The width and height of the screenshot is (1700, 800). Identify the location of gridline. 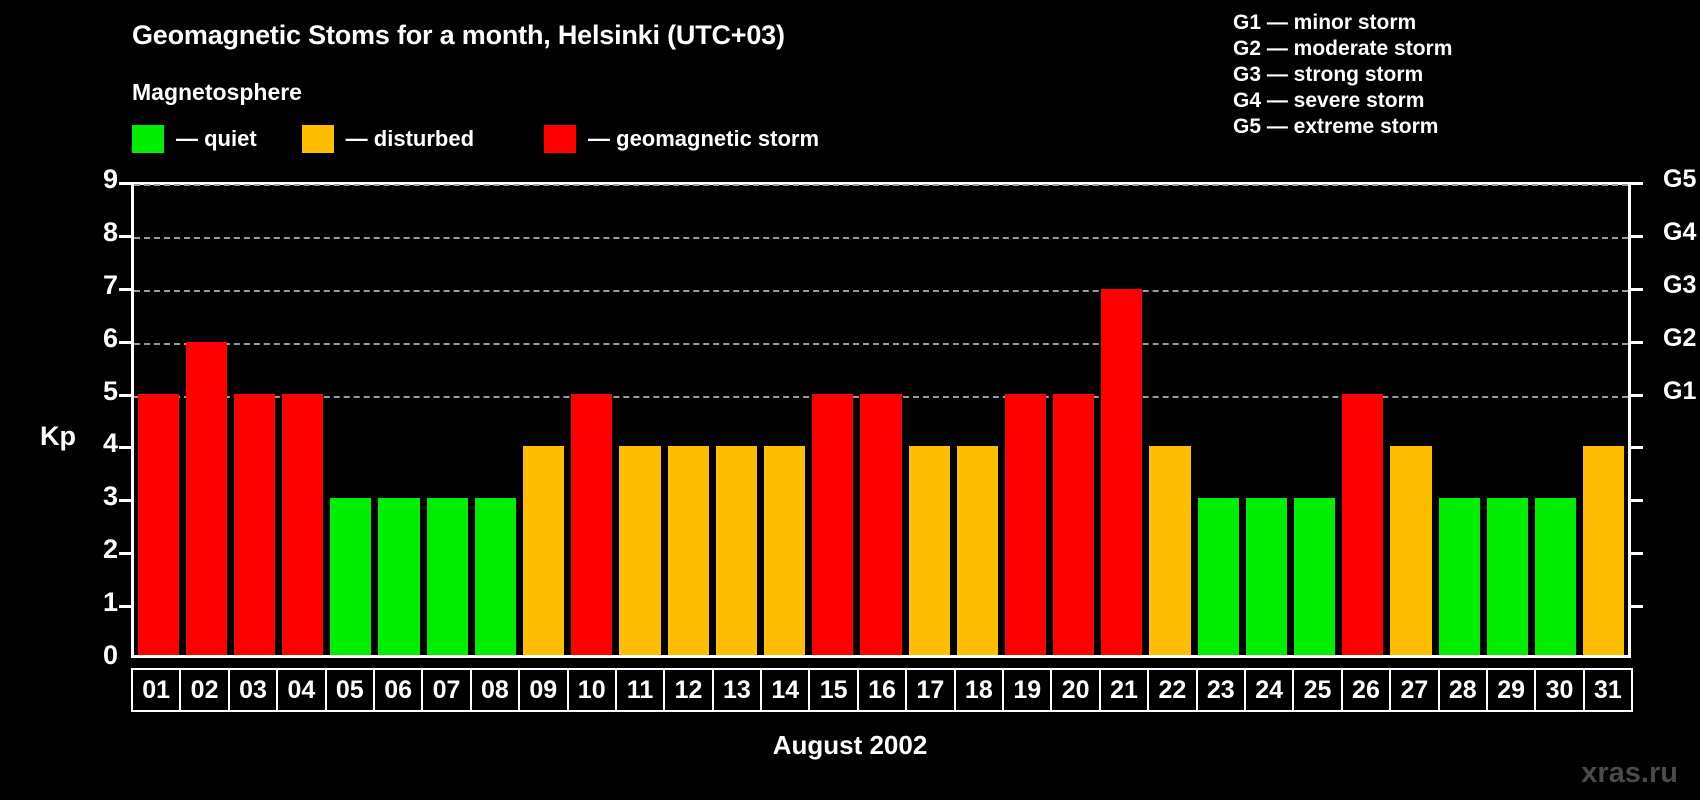
(881, 343).